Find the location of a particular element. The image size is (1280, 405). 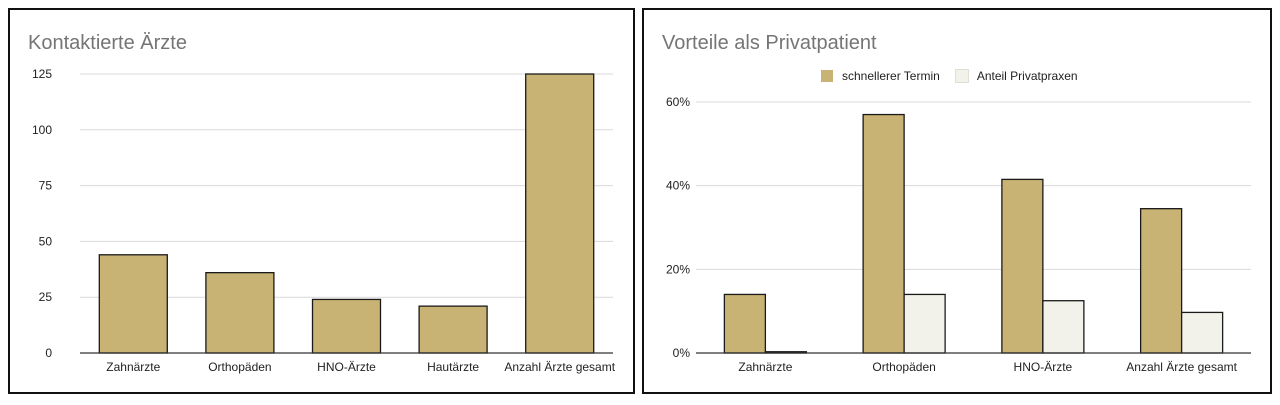

y-tick-label: 50 is located at coordinates (46, 241).